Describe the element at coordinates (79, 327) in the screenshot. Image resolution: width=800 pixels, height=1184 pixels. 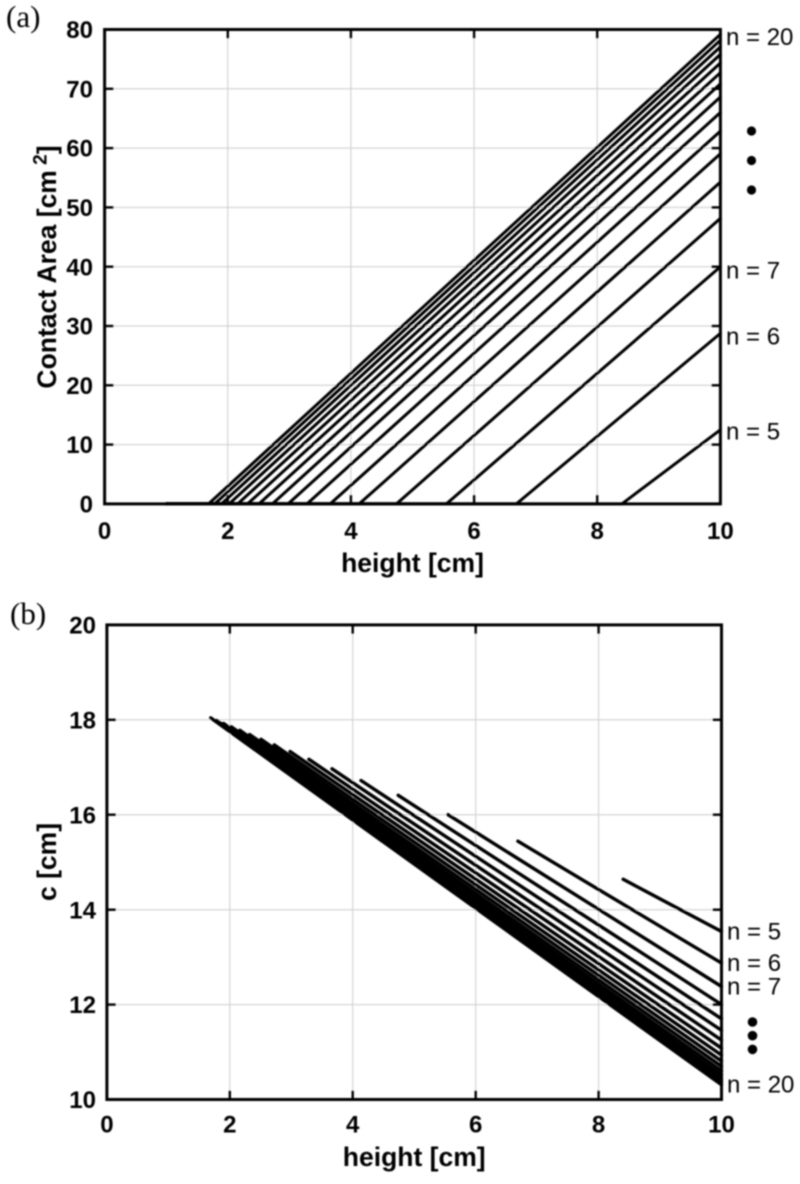
I see `svg-text: 30` at that location.